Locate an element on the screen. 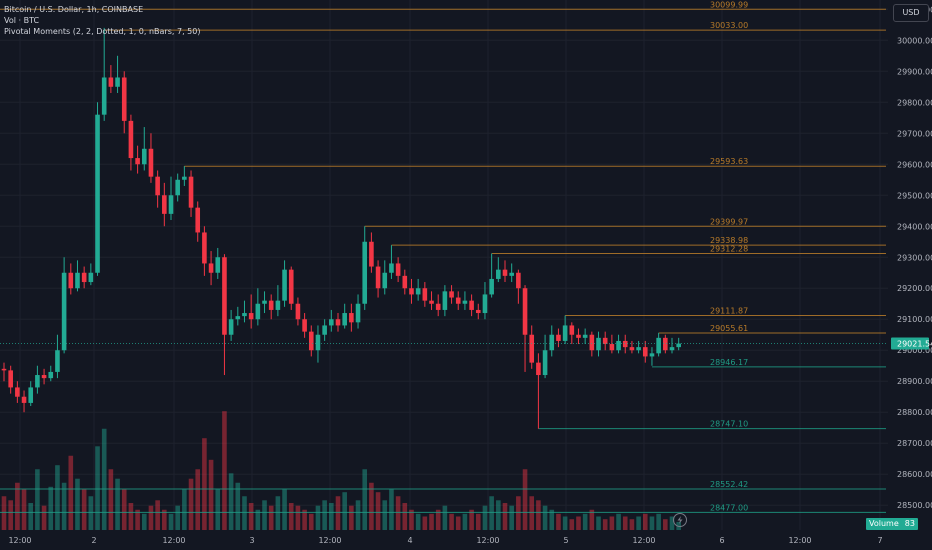 Image resolution: width=932 pixels, height=550 pixels. pivot-label: 29111.87 is located at coordinates (729, 311).